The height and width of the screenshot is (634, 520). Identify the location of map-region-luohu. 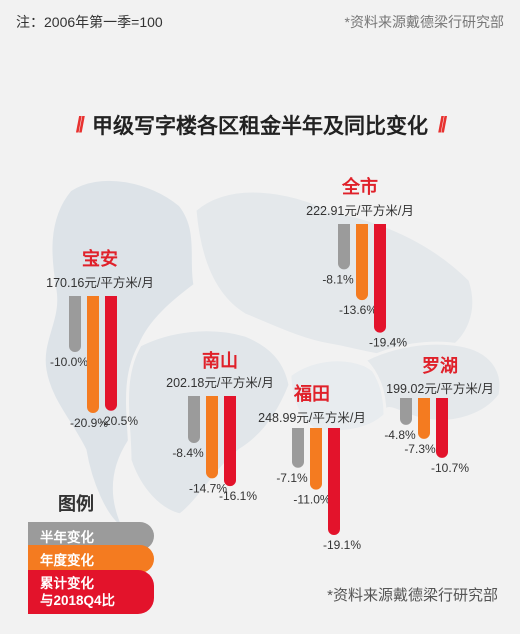
(432, 382).